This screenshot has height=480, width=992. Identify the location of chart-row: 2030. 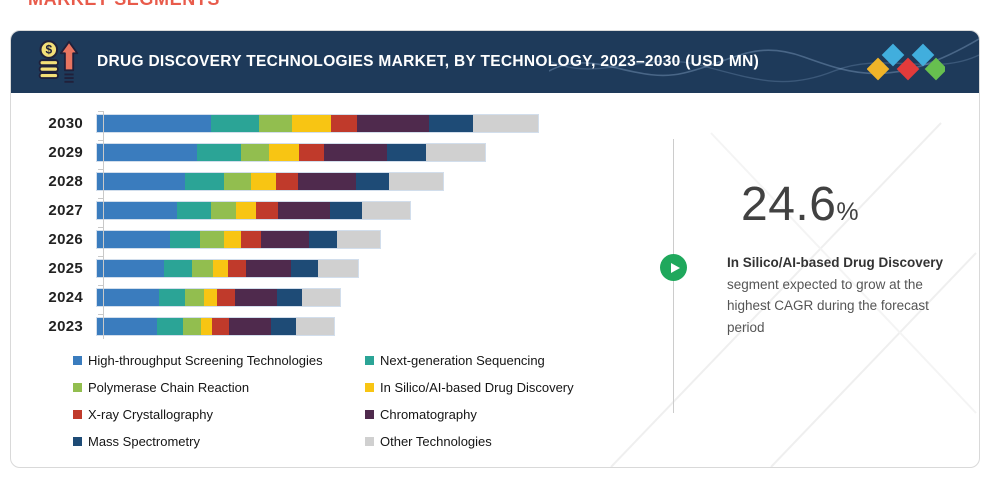
(280, 123).